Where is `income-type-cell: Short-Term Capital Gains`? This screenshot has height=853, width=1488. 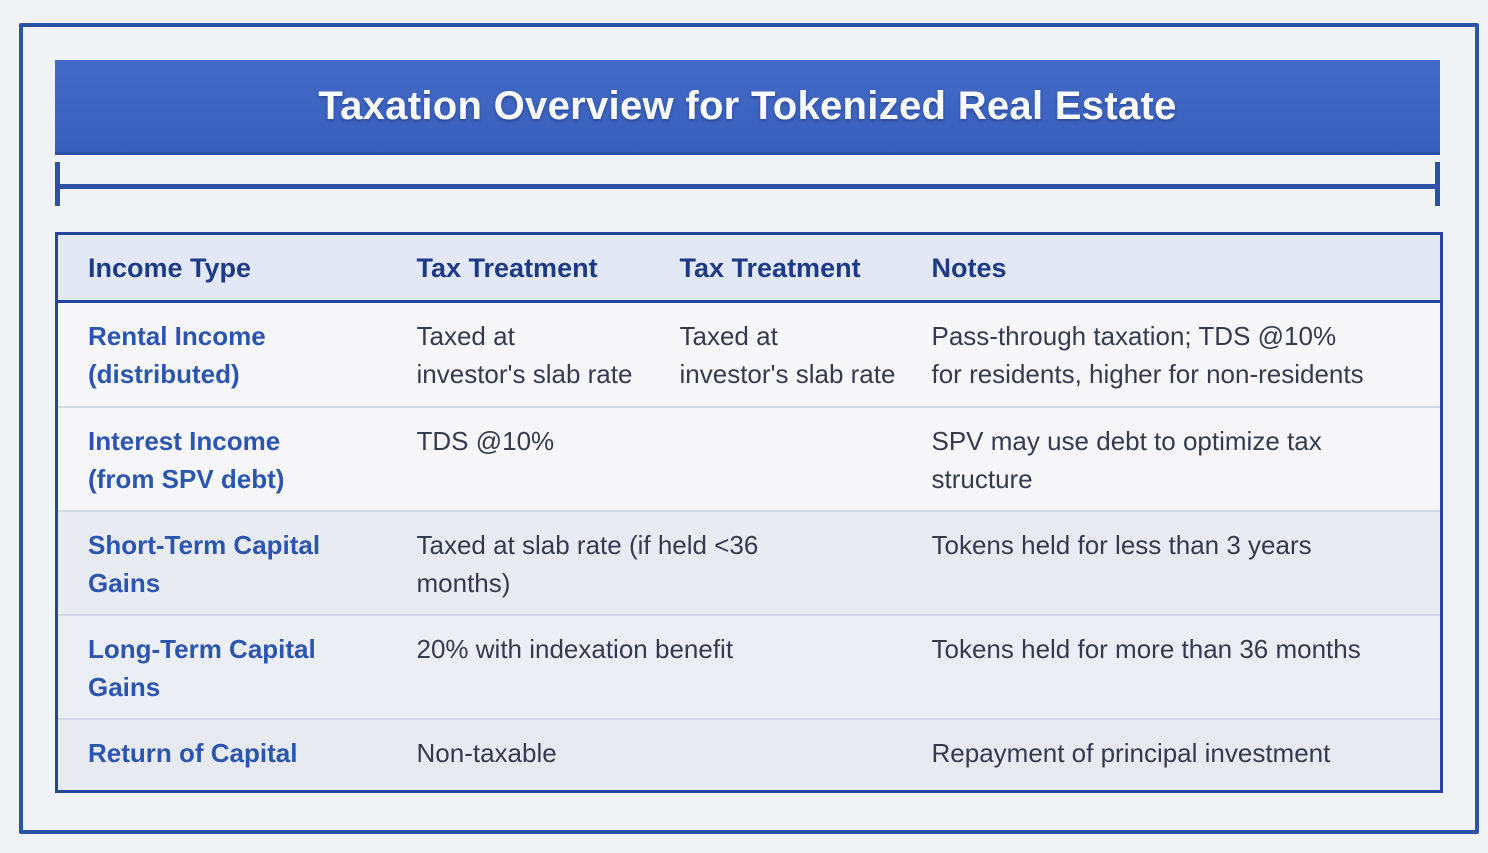 income-type-cell: Short-Term Capital Gains is located at coordinates (204, 563).